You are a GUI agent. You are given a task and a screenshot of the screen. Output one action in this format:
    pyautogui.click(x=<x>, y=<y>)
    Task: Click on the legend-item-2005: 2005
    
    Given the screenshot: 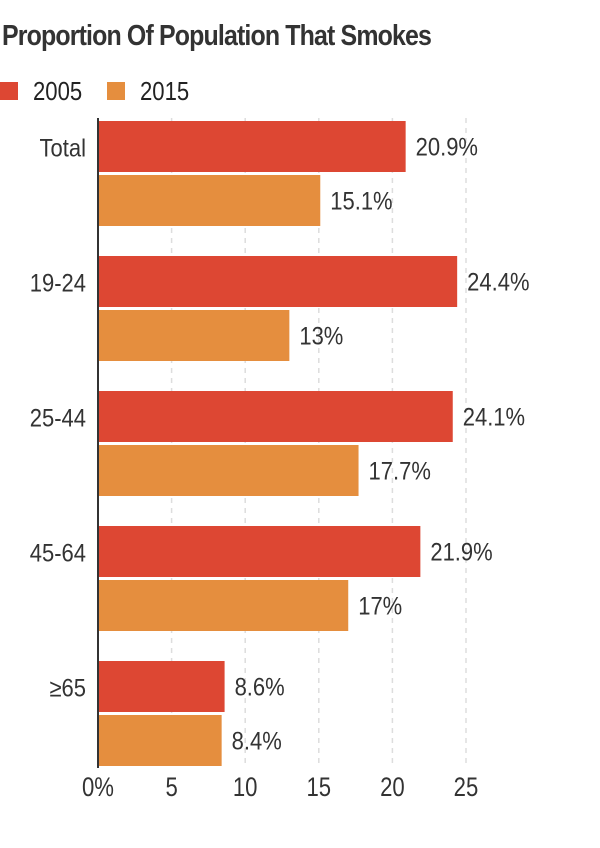 What is the action you would take?
    pyautogui.click(x=45, y=91)
    